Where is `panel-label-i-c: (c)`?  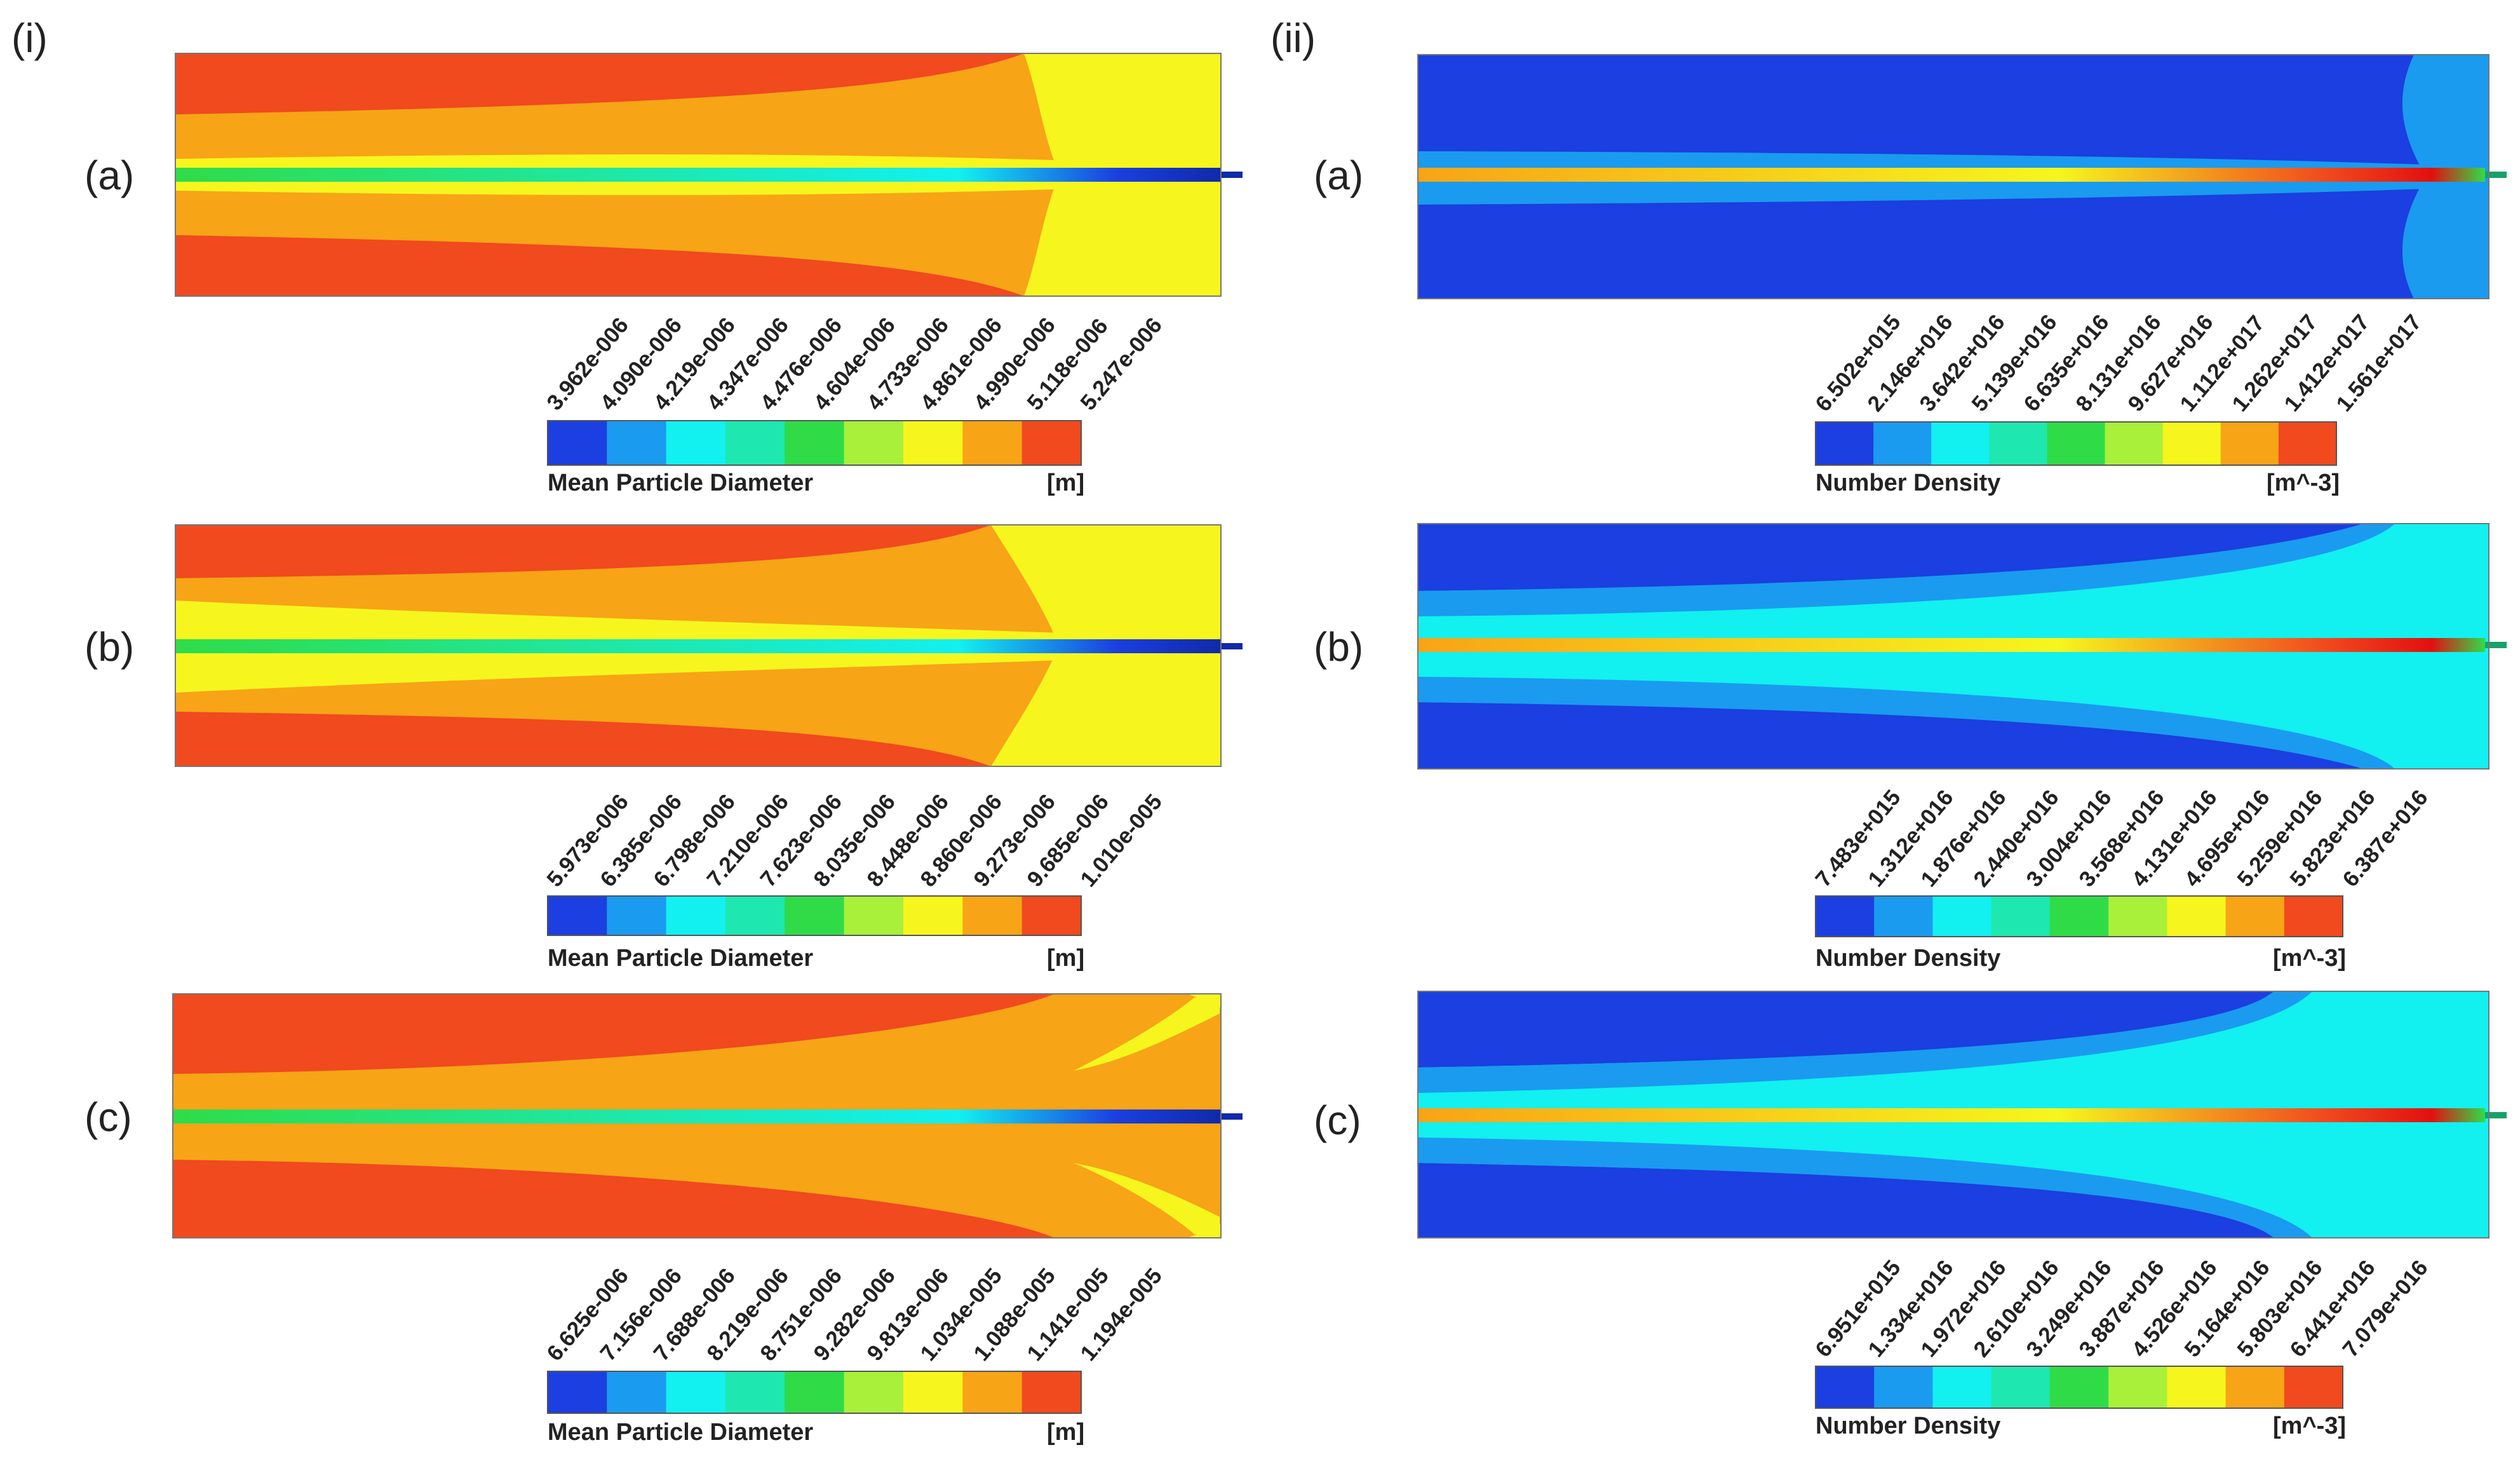 panel-label-i-c: (c) is located at coordinates (108, 1117).